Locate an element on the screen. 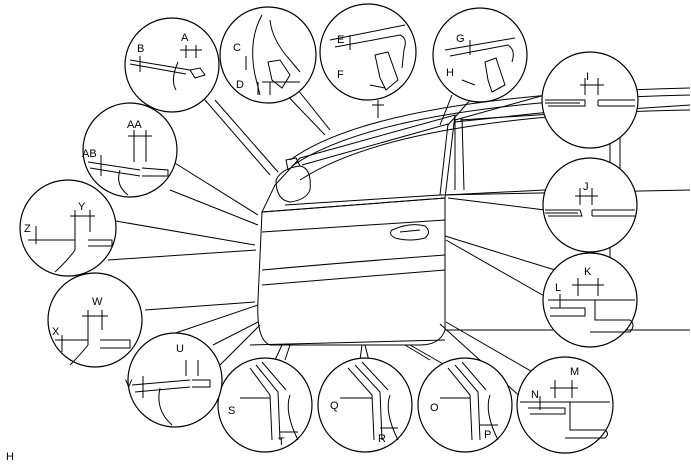 The height and width of the screenshot is (465, 691). detail-y-z: Y Z is located at coordinates (68, 228).